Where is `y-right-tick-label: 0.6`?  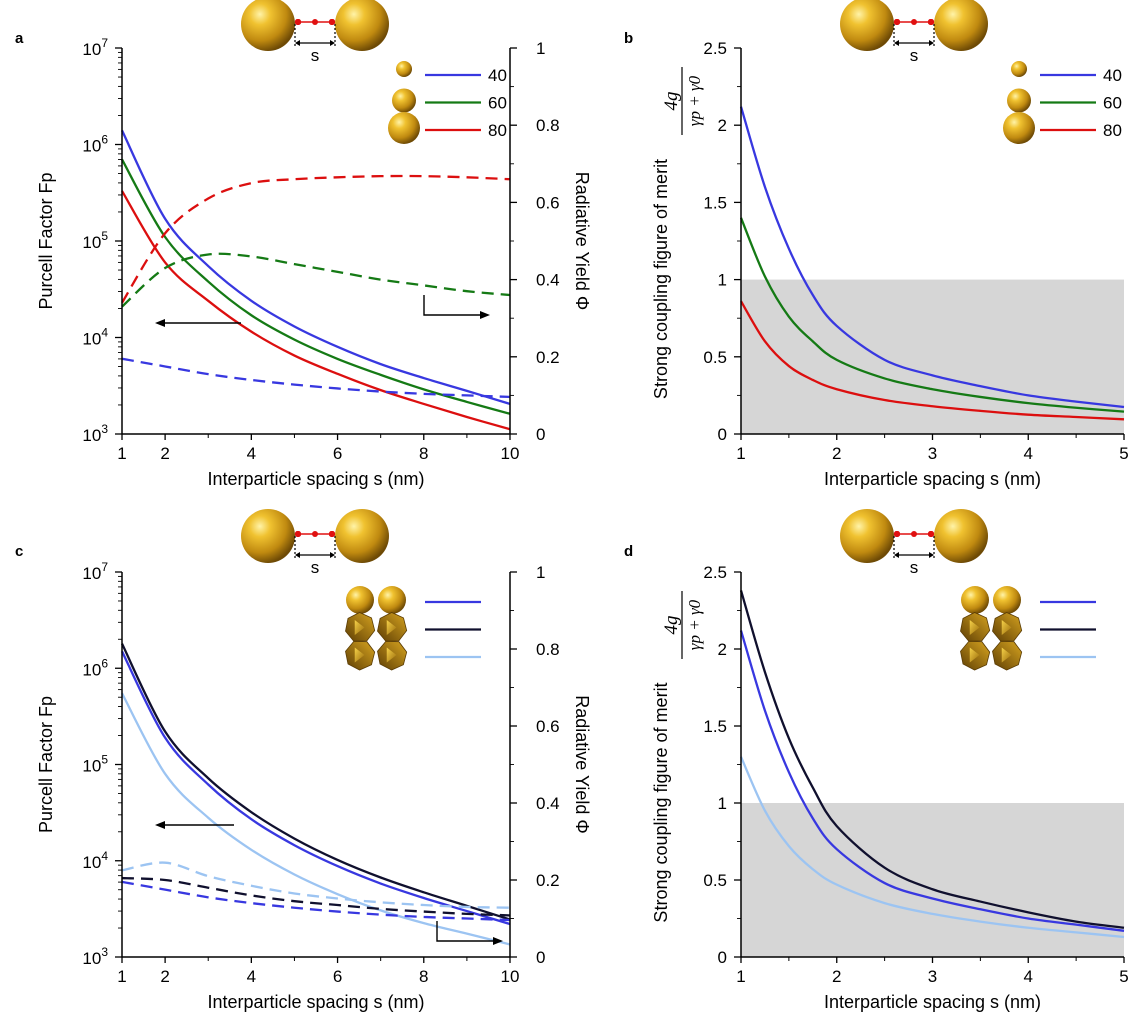
y-right-tick-label: 0.6 is located at coordinates (548, 726).